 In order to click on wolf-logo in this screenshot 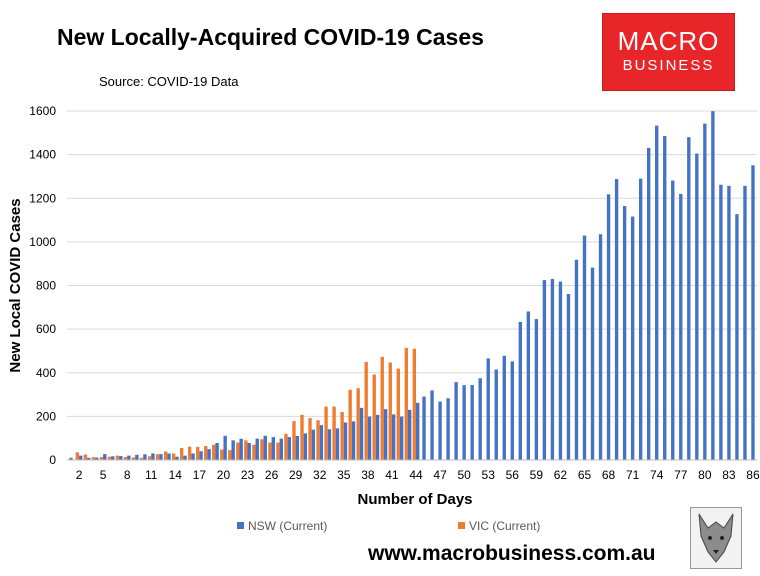, I will do `click(716, 538)`.